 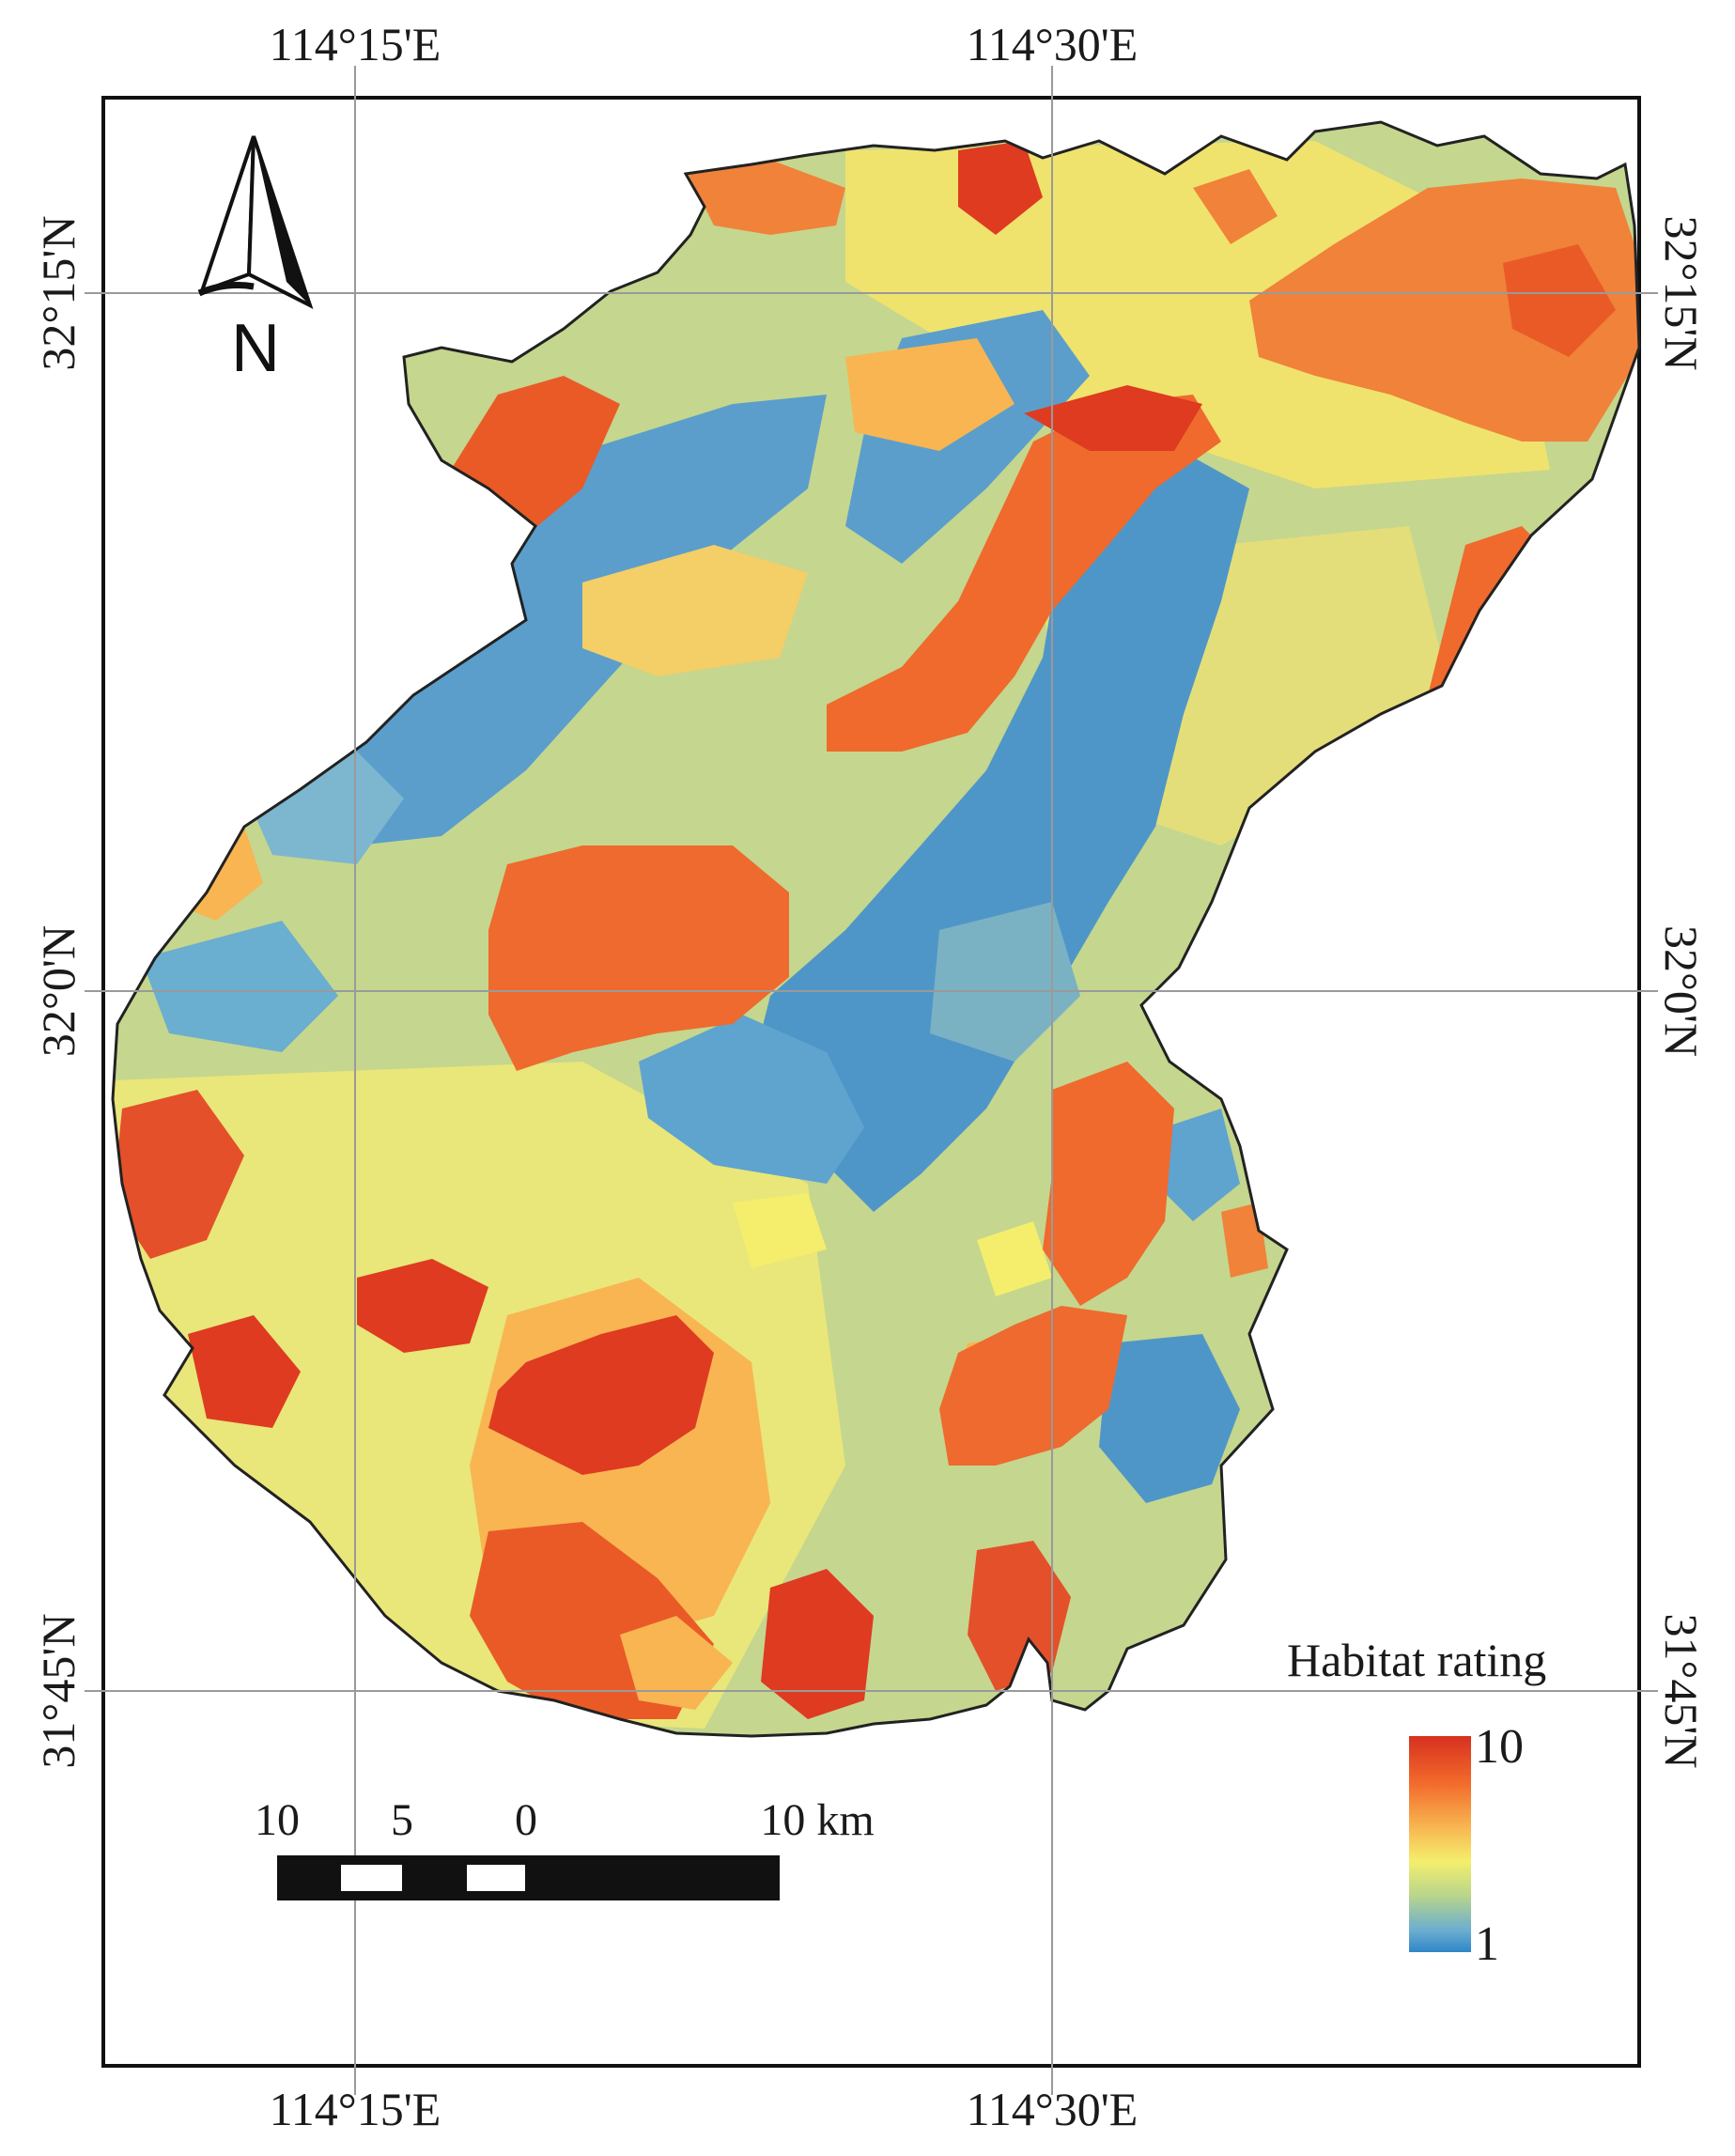 I want to click on lat-label-left-bottom: 31°45'N, so click(x=59, y=1691).